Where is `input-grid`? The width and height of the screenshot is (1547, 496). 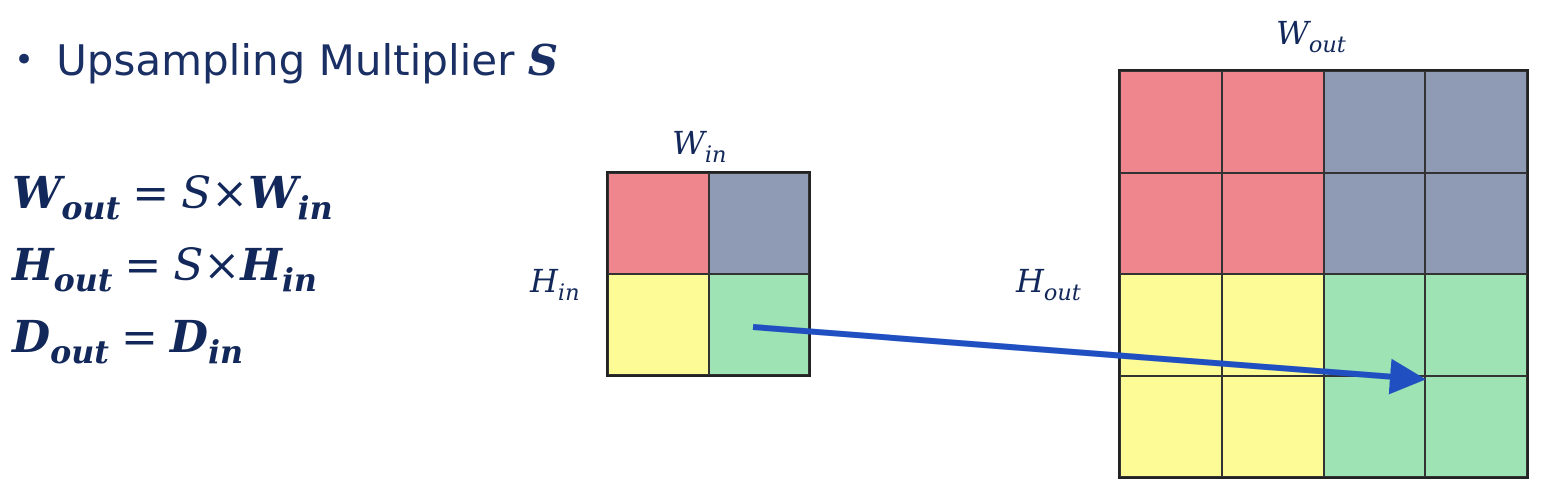
input-grid is located at coordinates (708, 274).